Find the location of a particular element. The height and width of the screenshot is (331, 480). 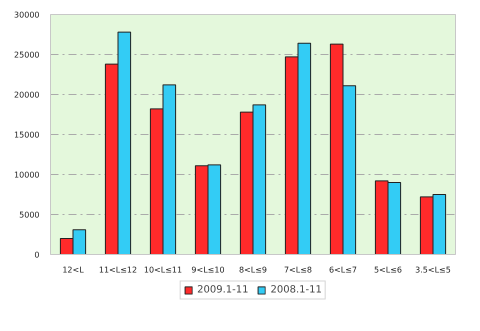

x-tick-label: 12<L is located at coordinates (73, 270).